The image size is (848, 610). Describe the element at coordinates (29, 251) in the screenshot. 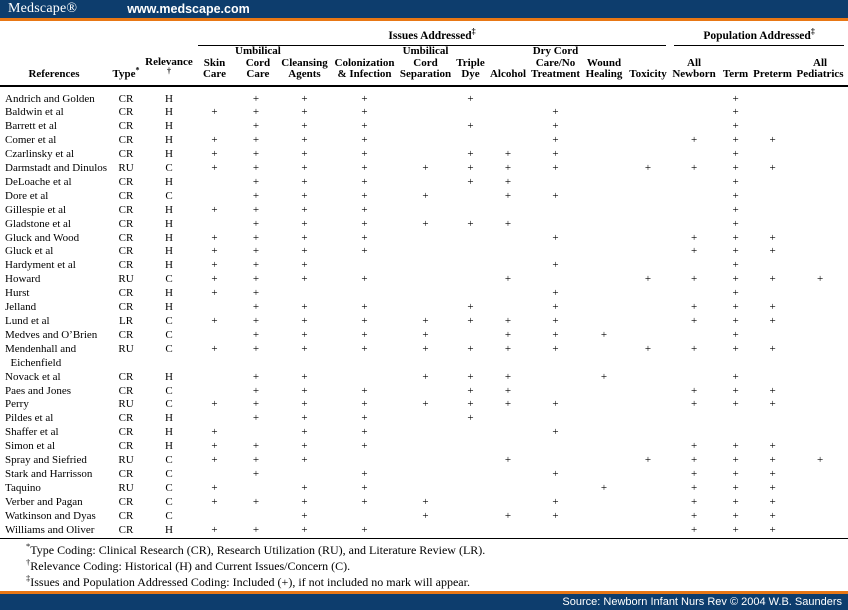

I see `reference-cell: Gluck et al` at that location.